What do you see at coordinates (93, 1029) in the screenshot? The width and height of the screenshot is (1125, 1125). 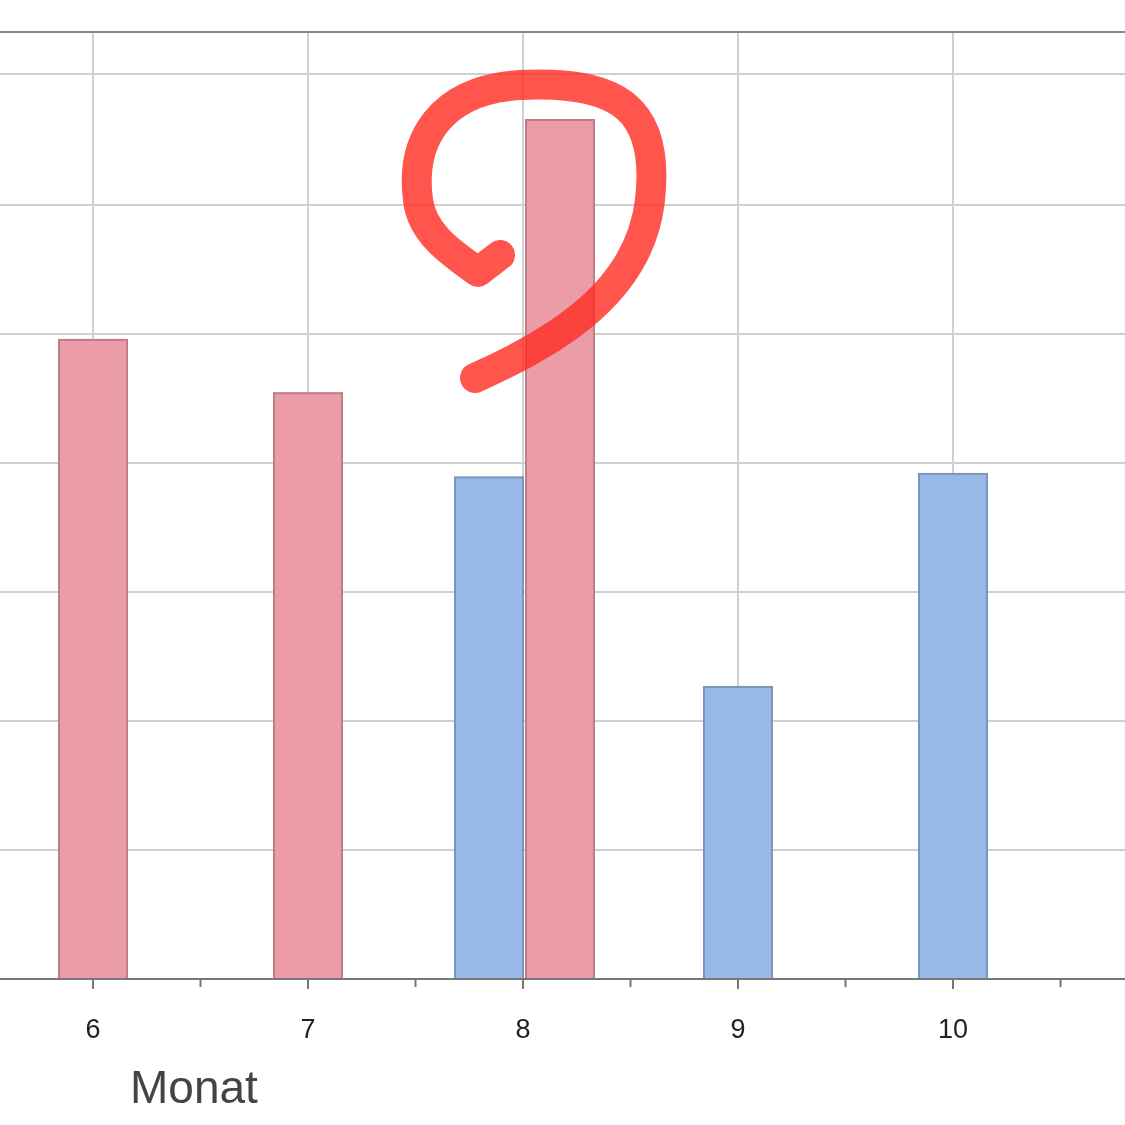 I see `x-tick-label: 6` at bounding box center [93, 1029].